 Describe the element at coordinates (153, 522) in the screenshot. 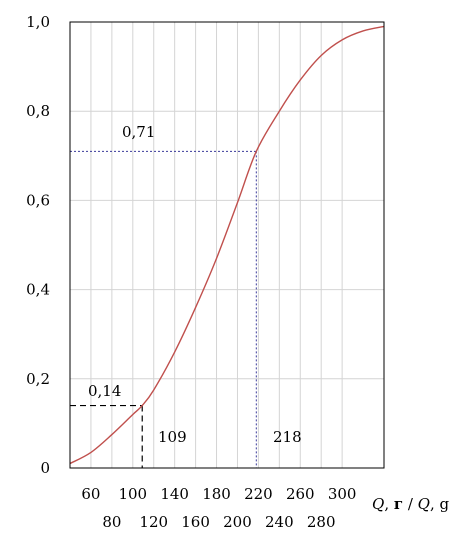

I see `x-tick-label: 120` at that location.